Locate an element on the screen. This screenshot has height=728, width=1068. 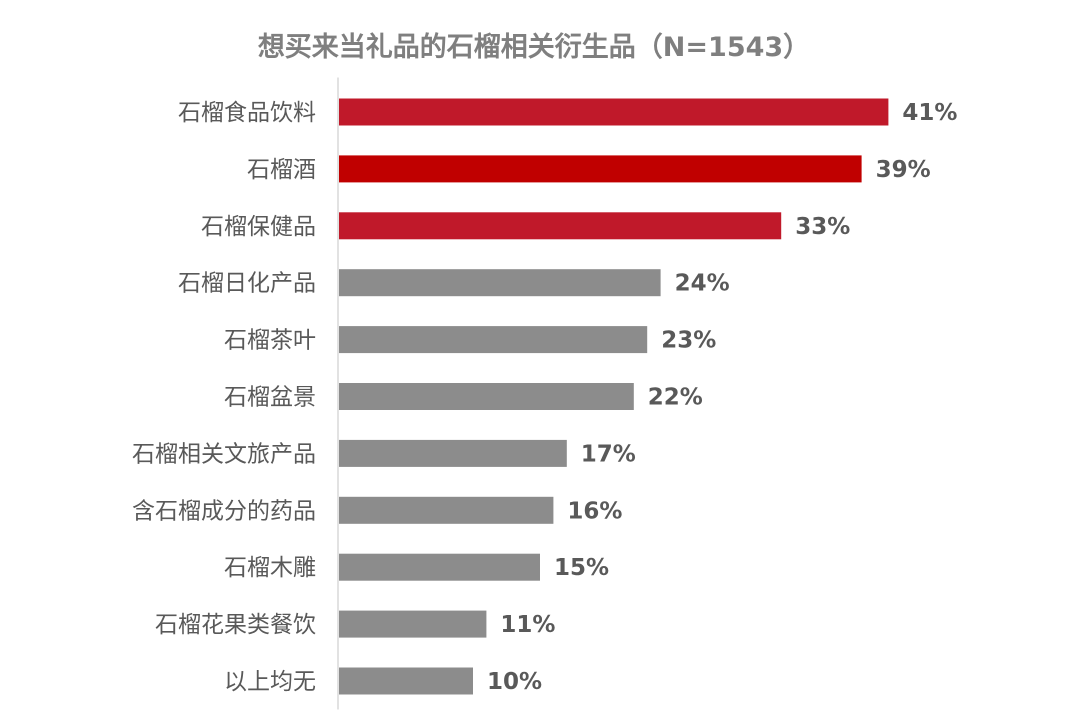
value-label: 33% is located at coordinates (822, 227).